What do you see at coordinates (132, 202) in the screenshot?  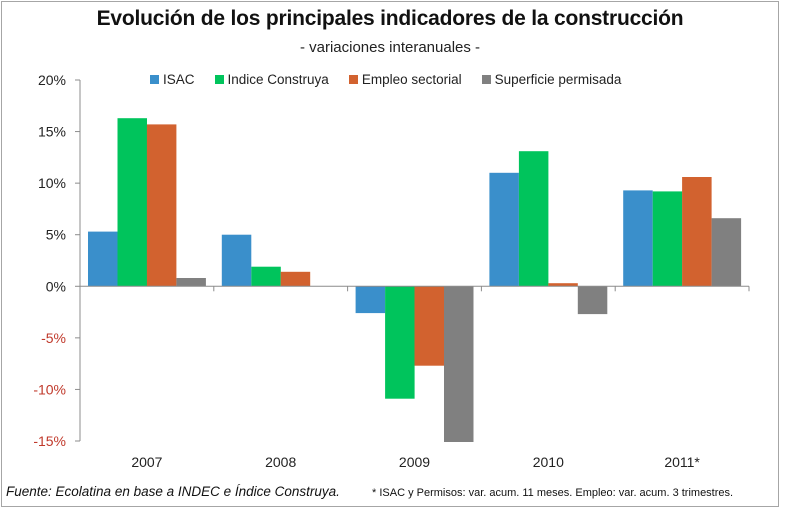 I see `bar-indice-construya-2007` at bounding box center [132, 202].